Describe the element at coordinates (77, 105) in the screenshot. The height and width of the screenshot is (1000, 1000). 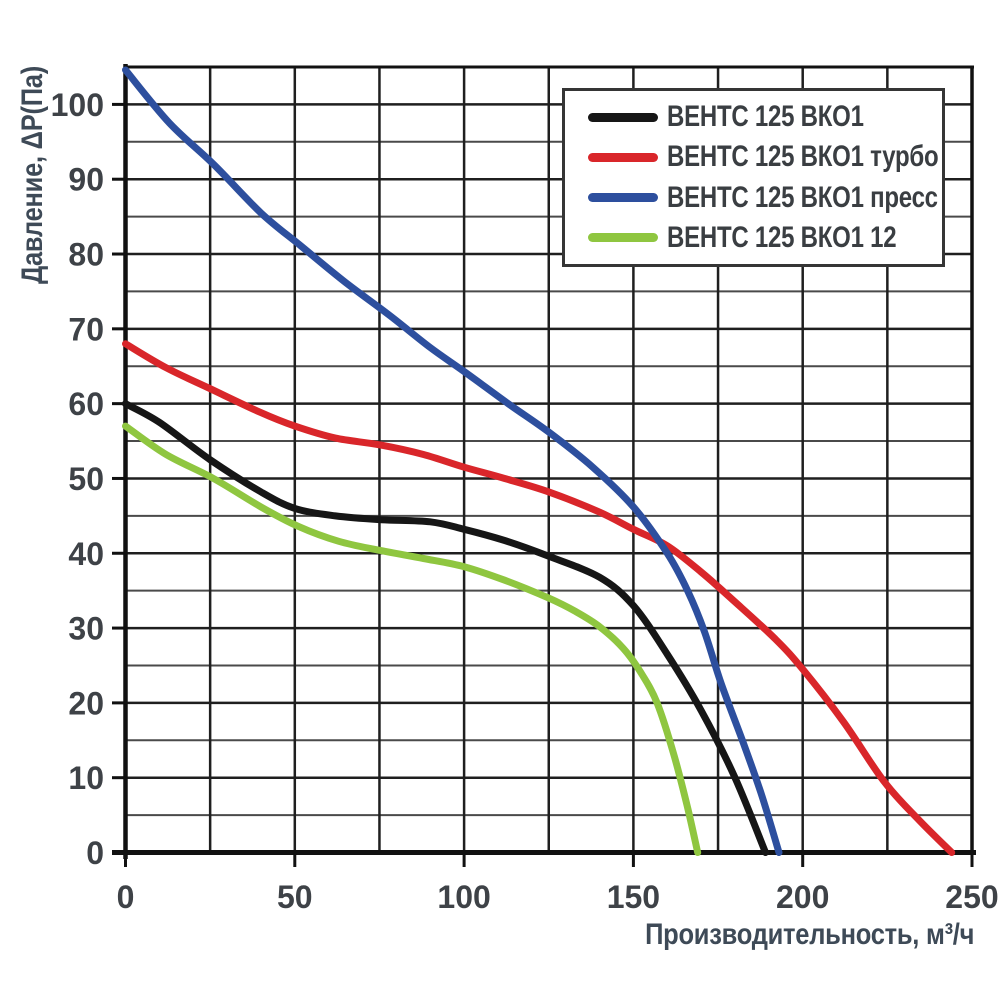
I see `y-tick-label: 100` at that location.